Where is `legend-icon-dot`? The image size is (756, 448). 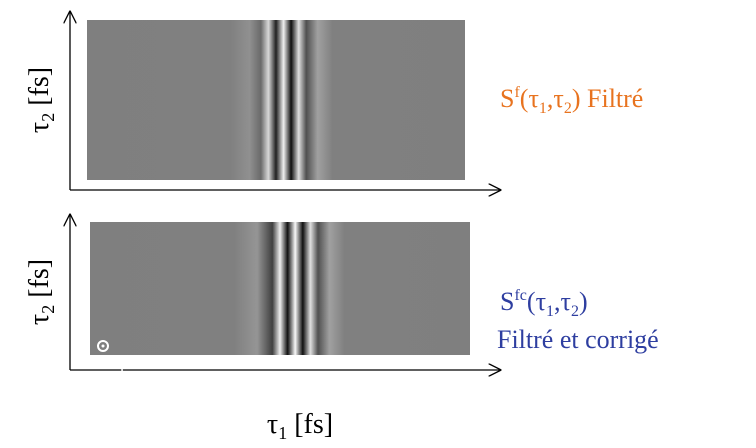 legend-icon-dot is located at coordinates (103, 346).